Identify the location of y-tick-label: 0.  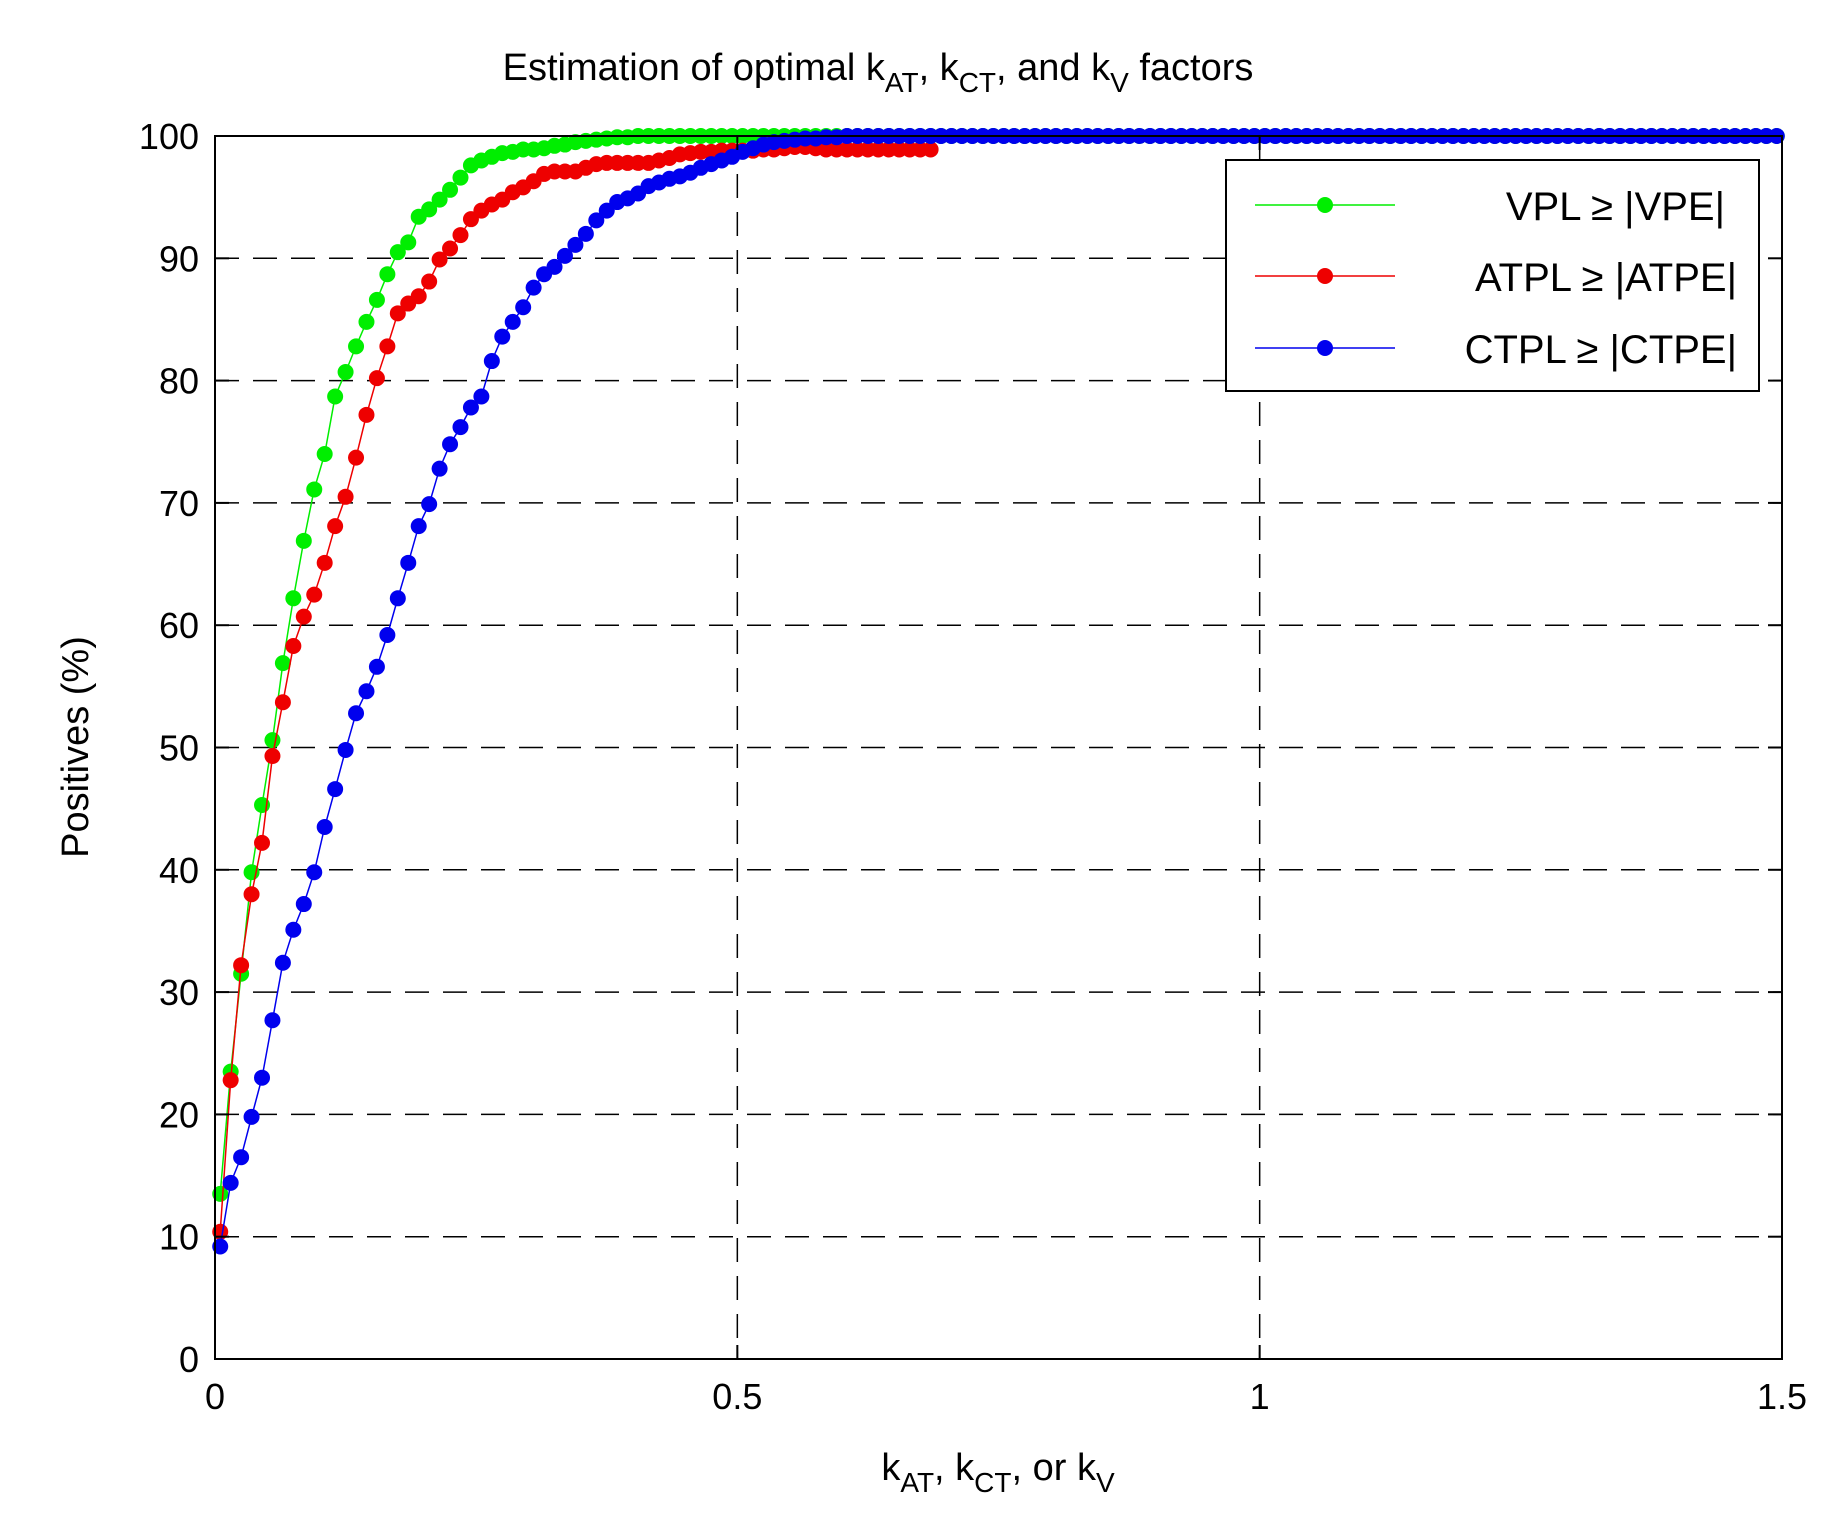
(189, 1359).